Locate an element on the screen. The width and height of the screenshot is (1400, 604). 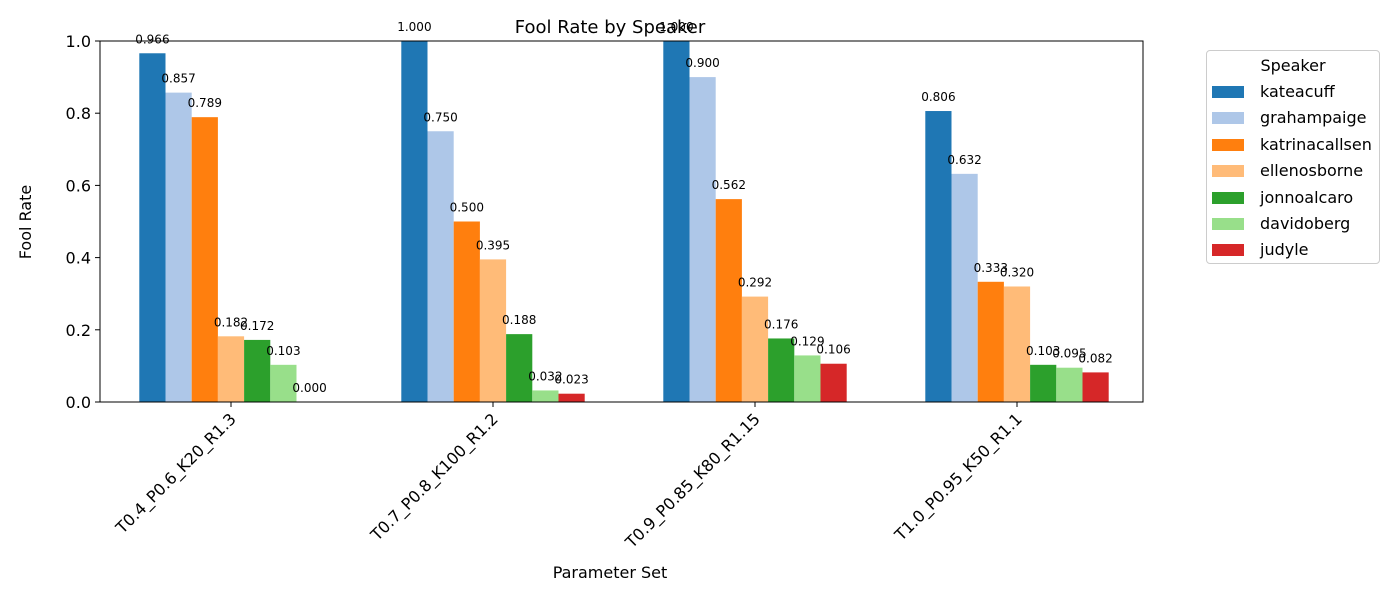
x-tick-label: T1.0_P0.95_K50_R1.1 is located at coordinates (958, 477).